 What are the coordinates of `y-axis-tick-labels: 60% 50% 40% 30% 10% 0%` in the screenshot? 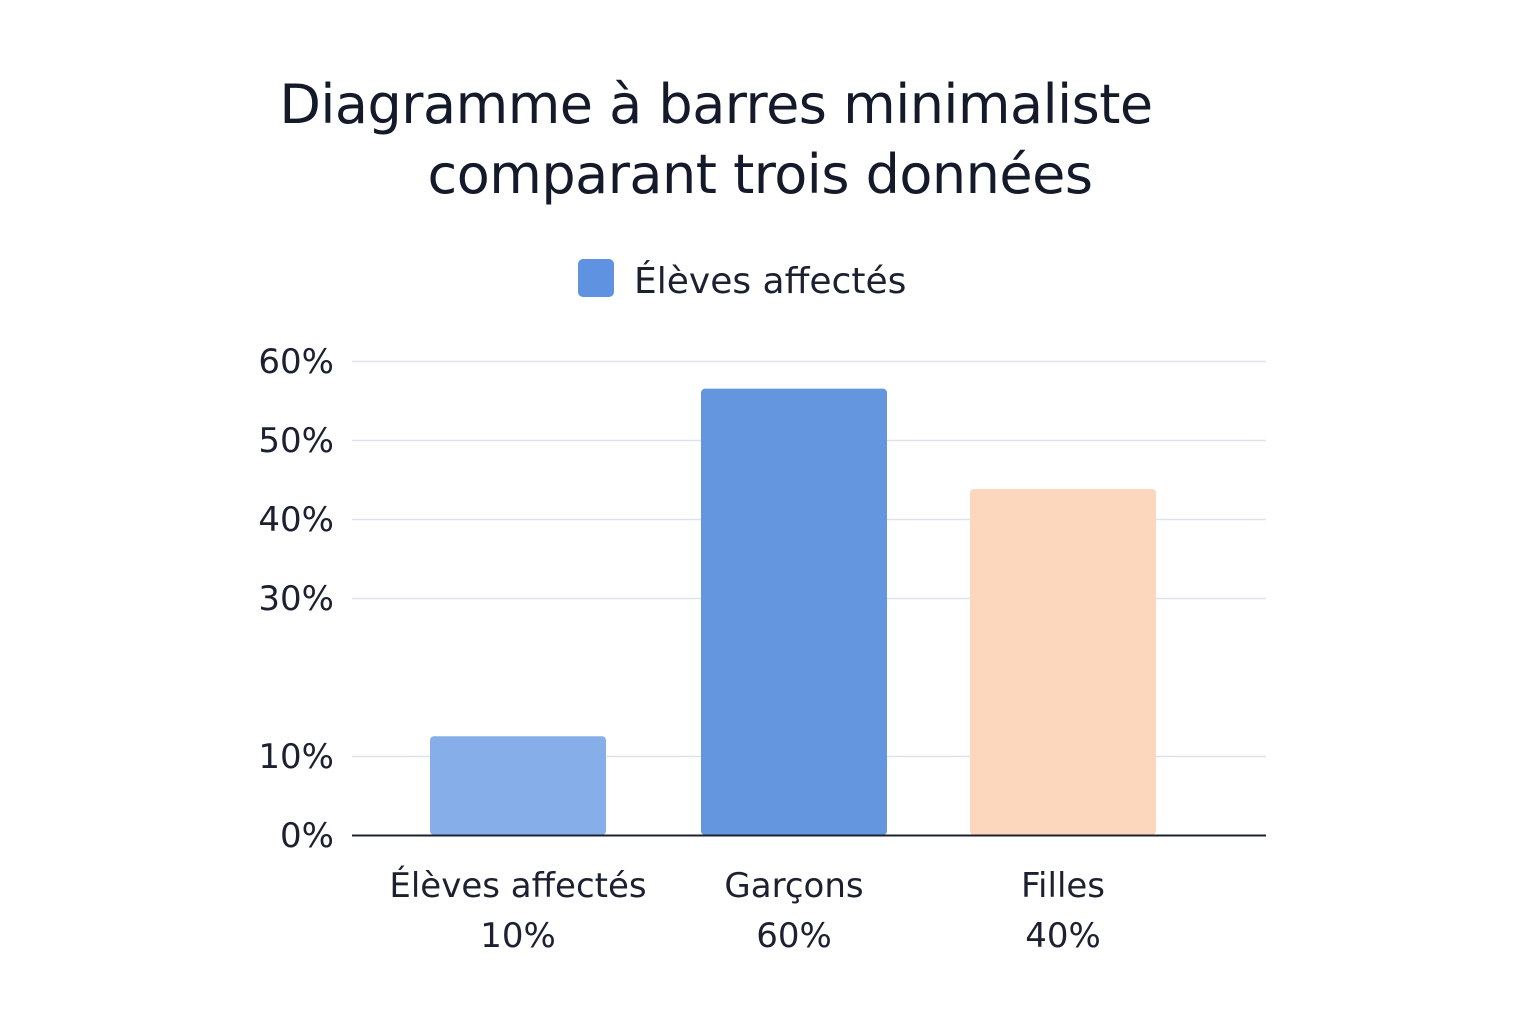 It's located at (296, 599).